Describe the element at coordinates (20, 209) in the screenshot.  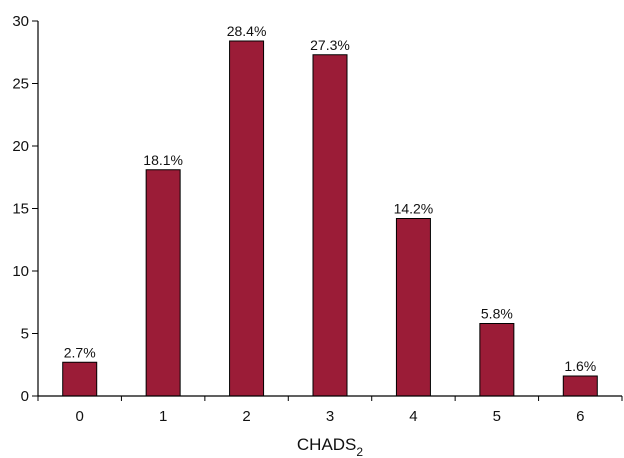
I see `y-tick-label: 15` at that location.